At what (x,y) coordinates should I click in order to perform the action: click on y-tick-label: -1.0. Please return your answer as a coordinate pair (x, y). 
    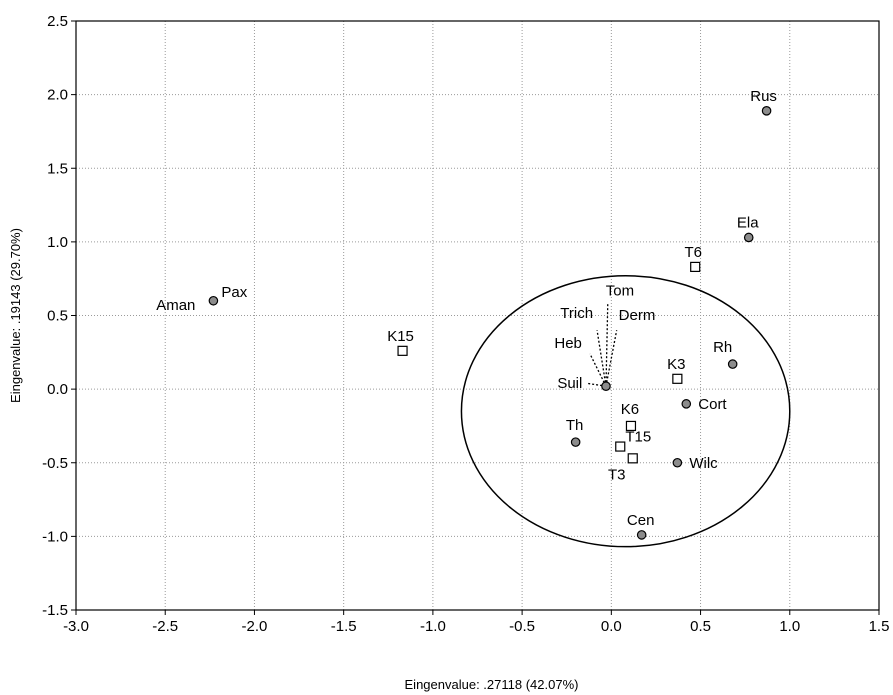
    Looking at the image, I should click on (55, 536).